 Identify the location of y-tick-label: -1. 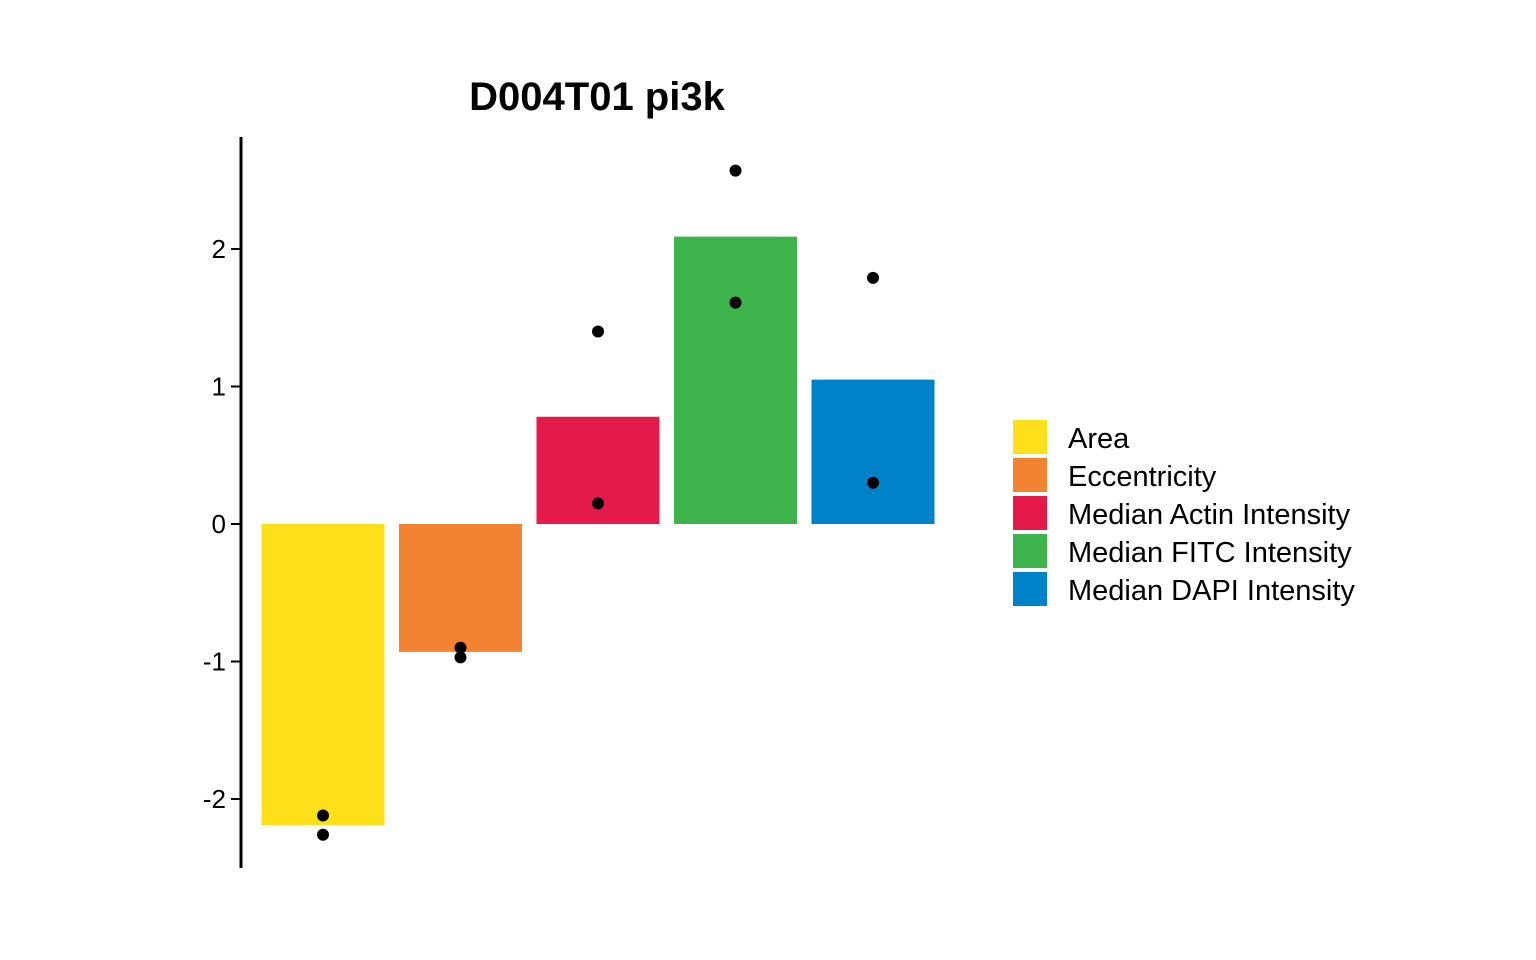
(214, 662).